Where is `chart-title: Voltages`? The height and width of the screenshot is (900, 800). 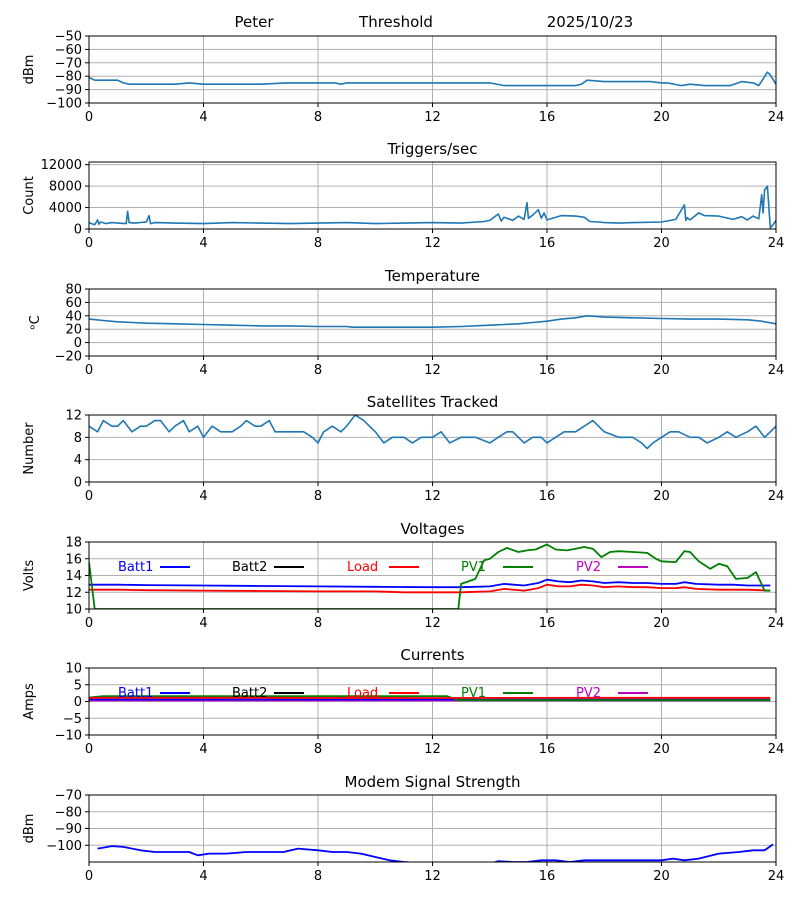
chart-title: Voltages is located at coordinates (432, 529).